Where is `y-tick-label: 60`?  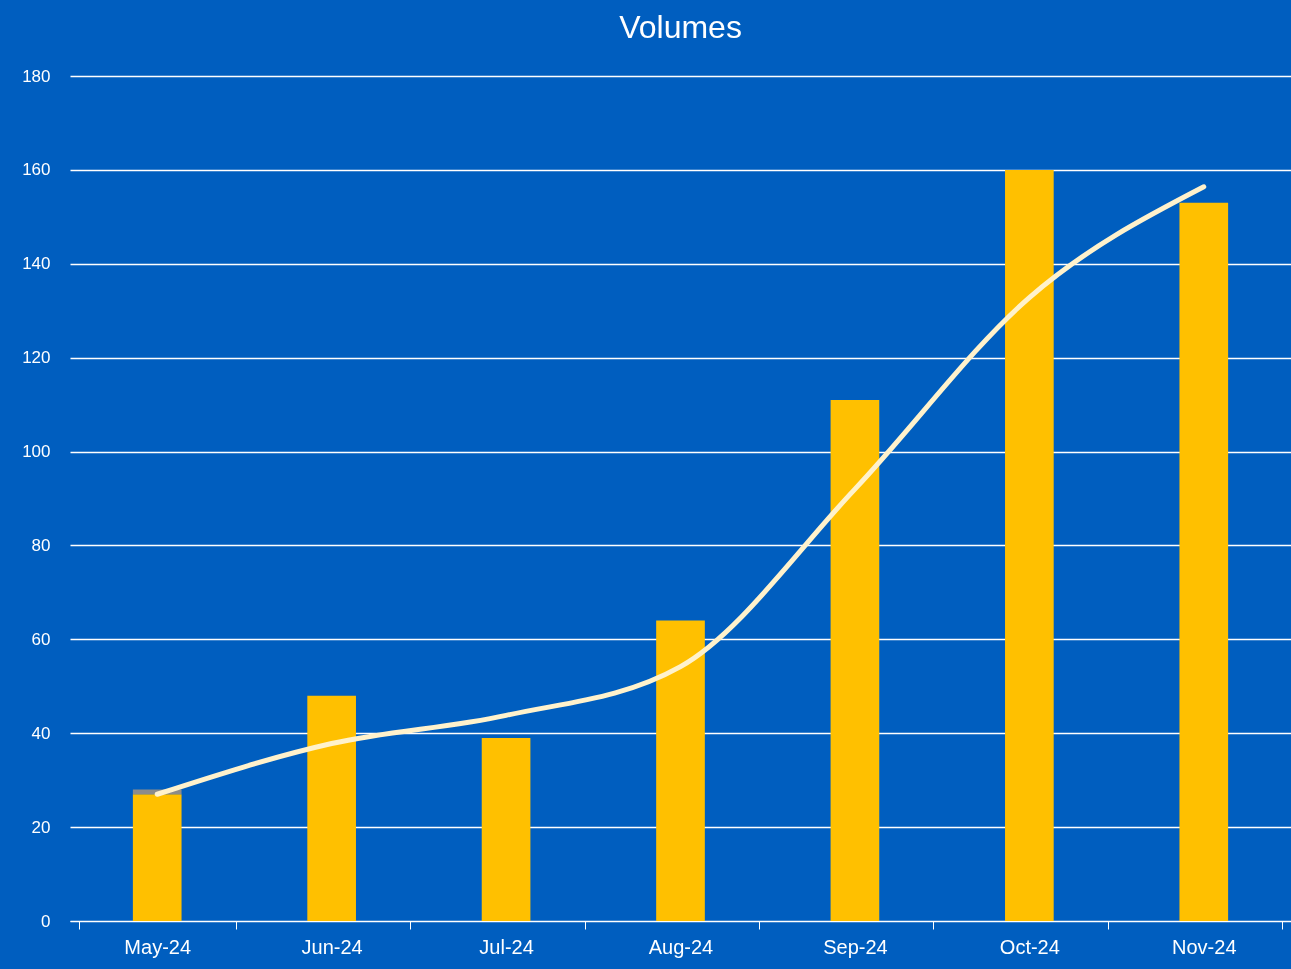 y-tick-label: 60 is located at coordinates (41, 639).